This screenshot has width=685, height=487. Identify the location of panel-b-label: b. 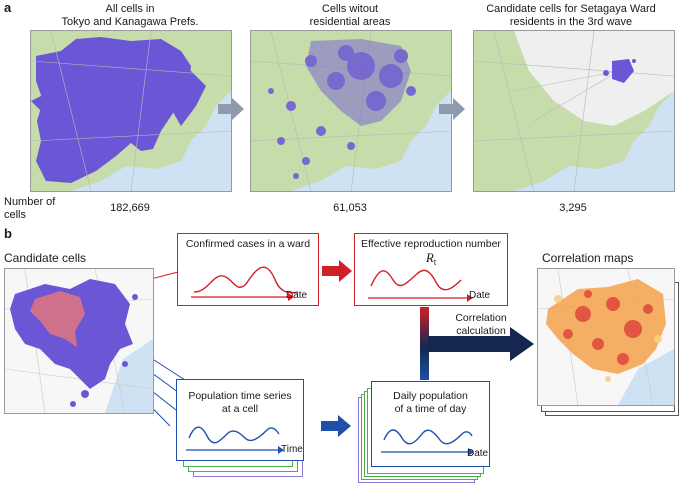
(8, 233).